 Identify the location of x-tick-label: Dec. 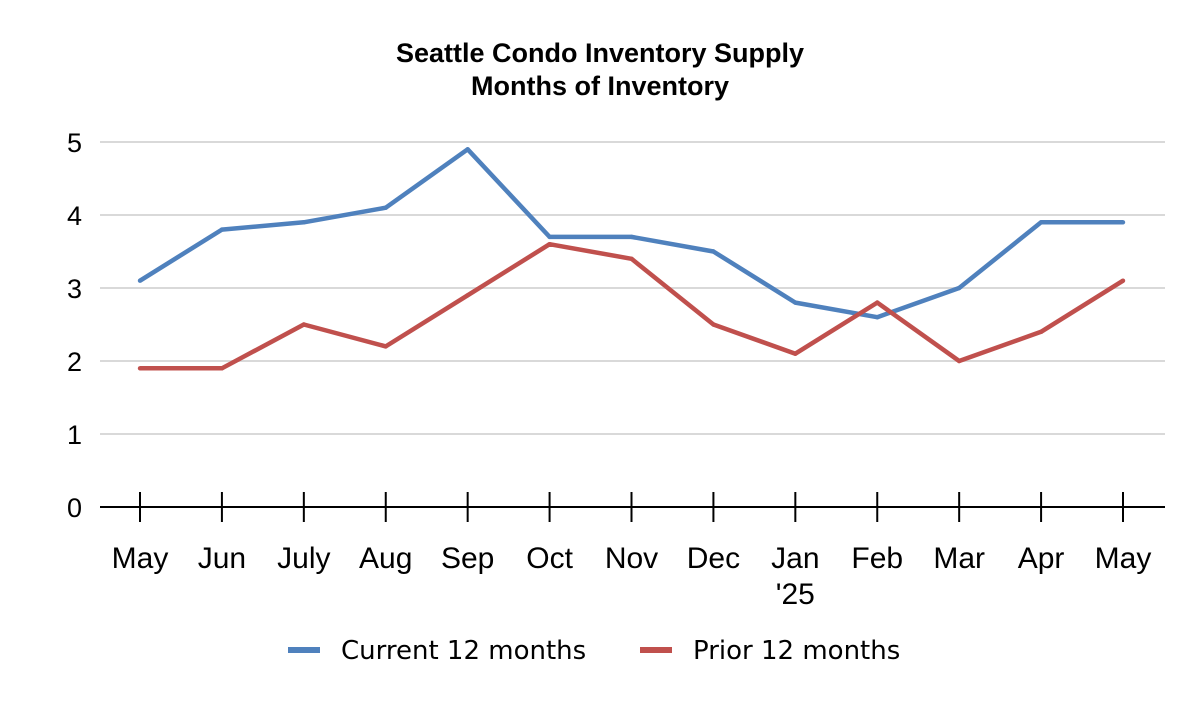
(713, 558).